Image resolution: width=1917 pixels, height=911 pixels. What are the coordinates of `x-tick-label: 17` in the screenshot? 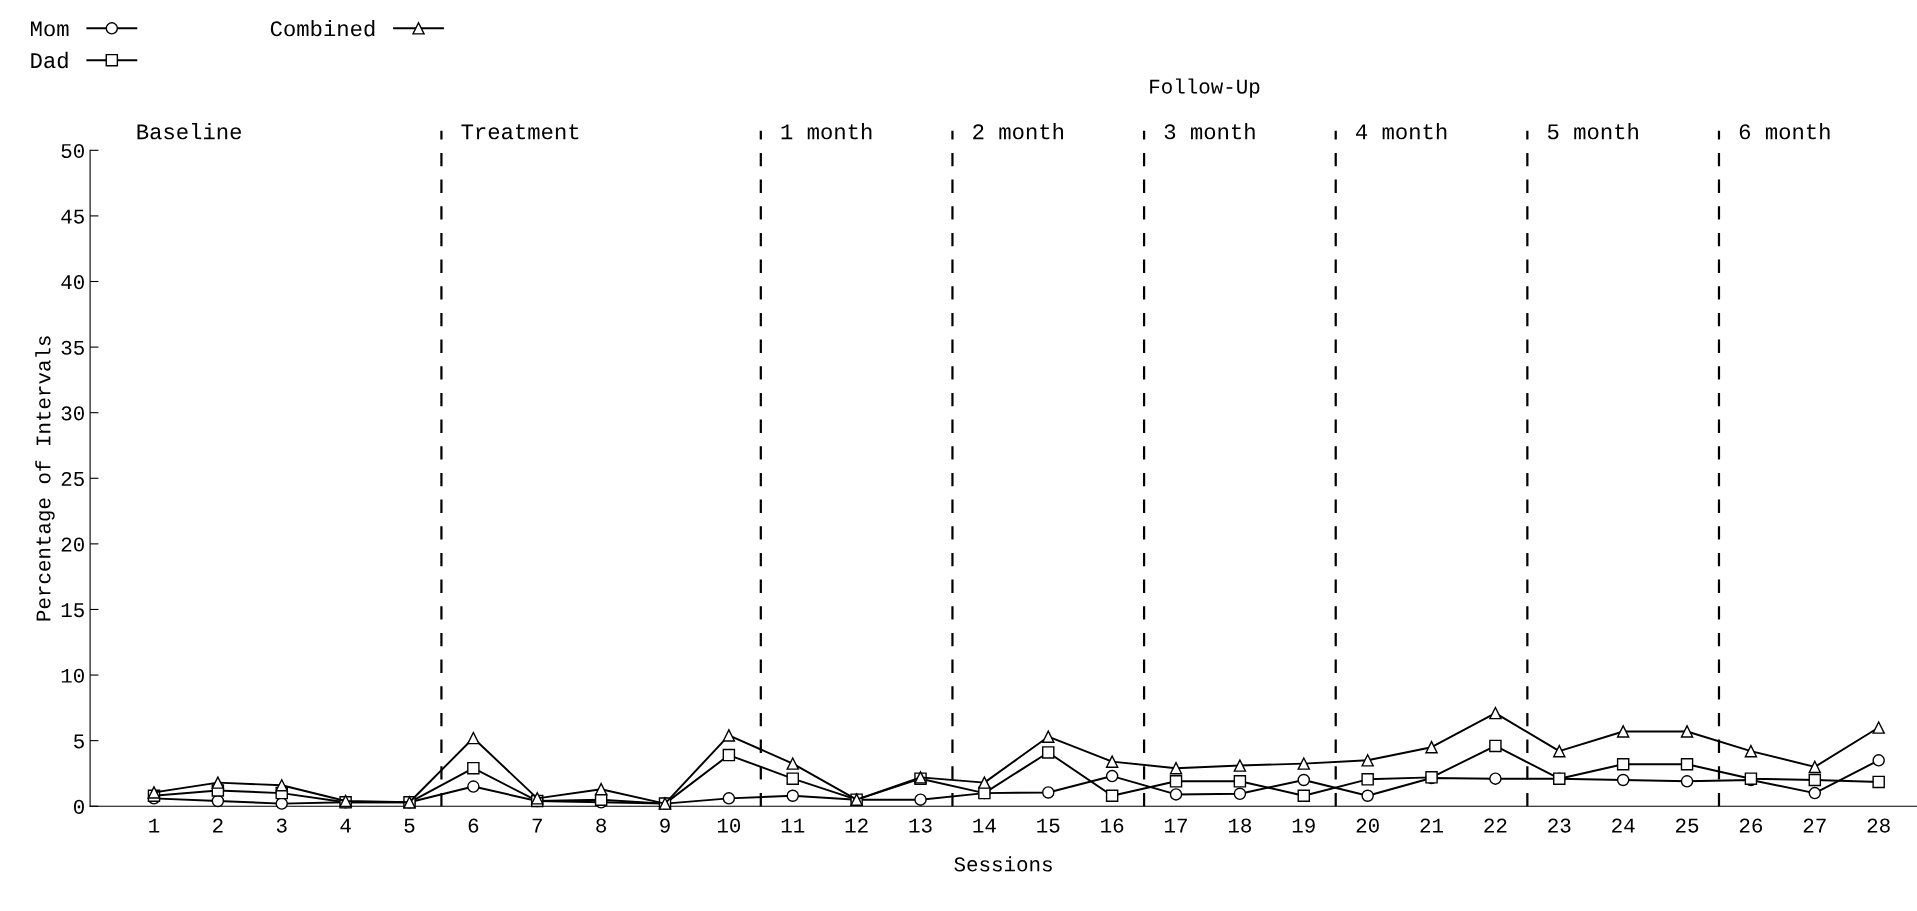 It's located at (1176, 825).